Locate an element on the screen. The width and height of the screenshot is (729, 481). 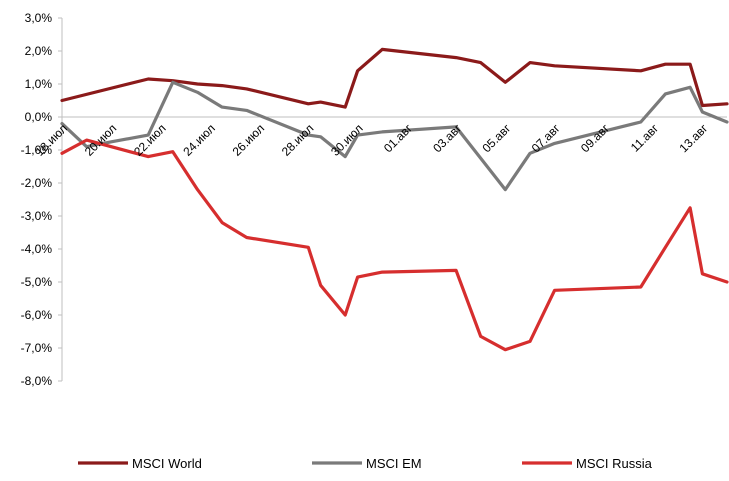
y-tick-label: -7,0% is located at coordinates (37, 348).